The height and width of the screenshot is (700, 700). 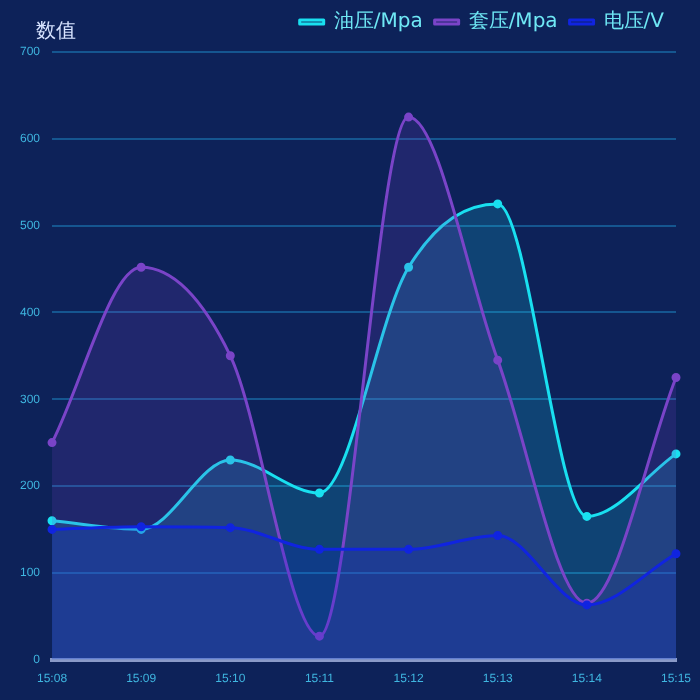 I want to click on y-axis-title: 数值, so click(x=56, y=32).